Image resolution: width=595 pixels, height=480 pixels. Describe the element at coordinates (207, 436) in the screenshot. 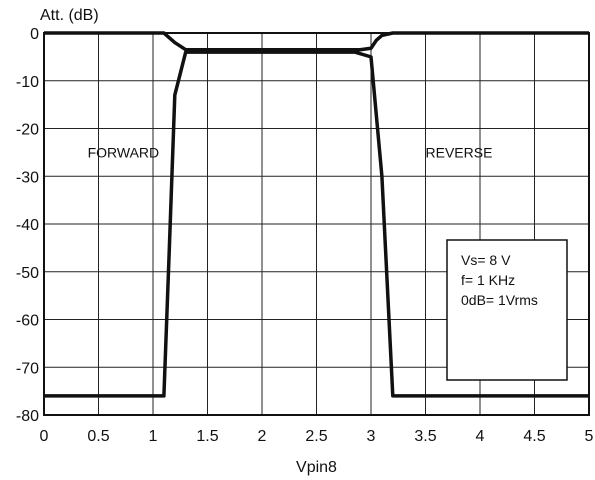

I see `x-tick-label-3: 1.5` at that location.